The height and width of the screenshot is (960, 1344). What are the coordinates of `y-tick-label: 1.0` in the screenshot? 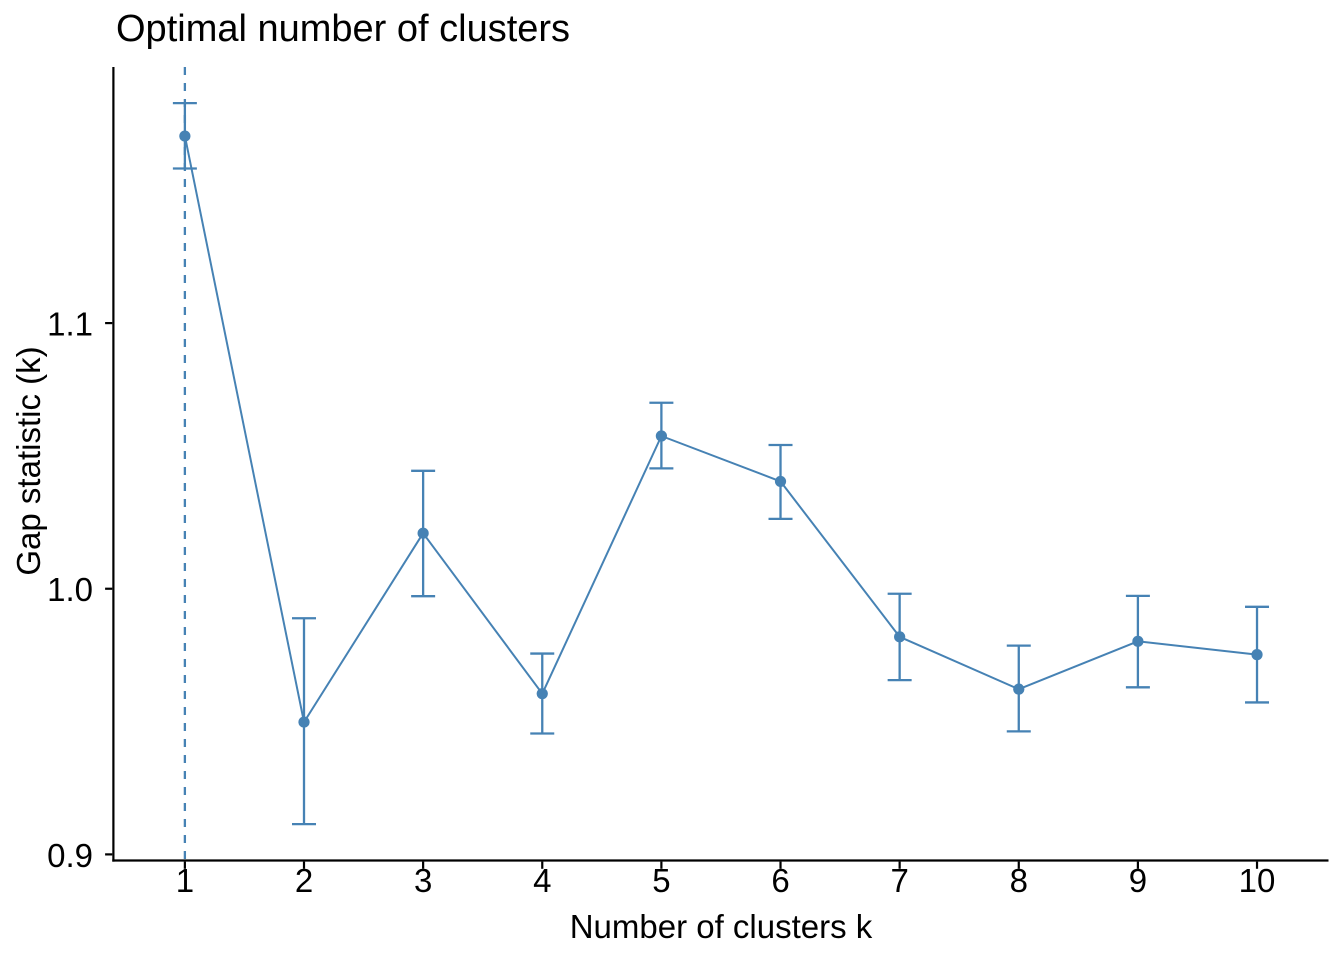 It's located at (70, 589).